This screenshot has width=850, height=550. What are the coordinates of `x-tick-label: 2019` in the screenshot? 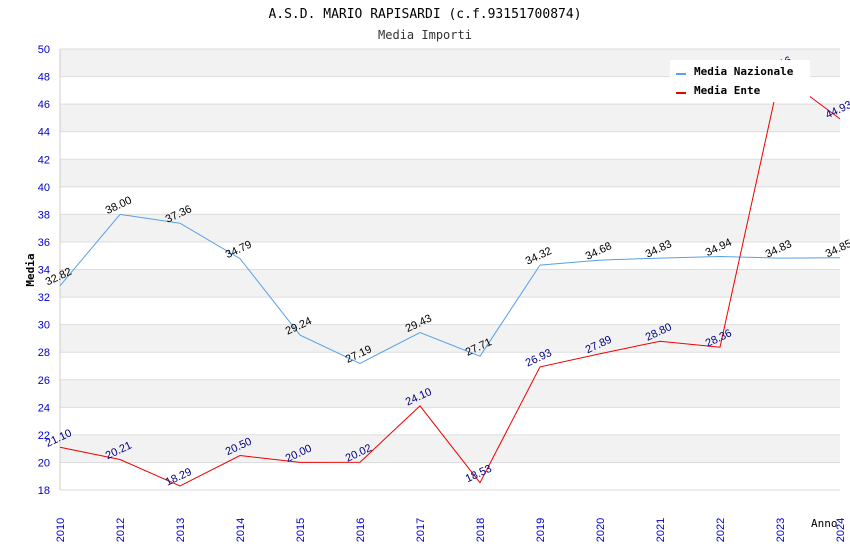 It's located at (541, 530).